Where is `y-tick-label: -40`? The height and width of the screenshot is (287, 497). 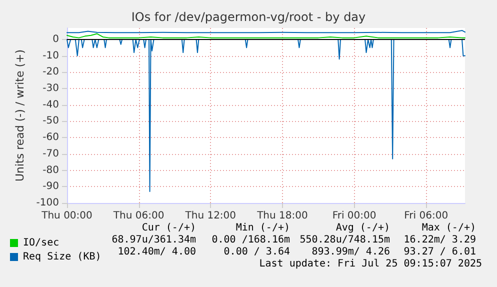 y-tick-label: -40 is located at coordinates (50, 104).